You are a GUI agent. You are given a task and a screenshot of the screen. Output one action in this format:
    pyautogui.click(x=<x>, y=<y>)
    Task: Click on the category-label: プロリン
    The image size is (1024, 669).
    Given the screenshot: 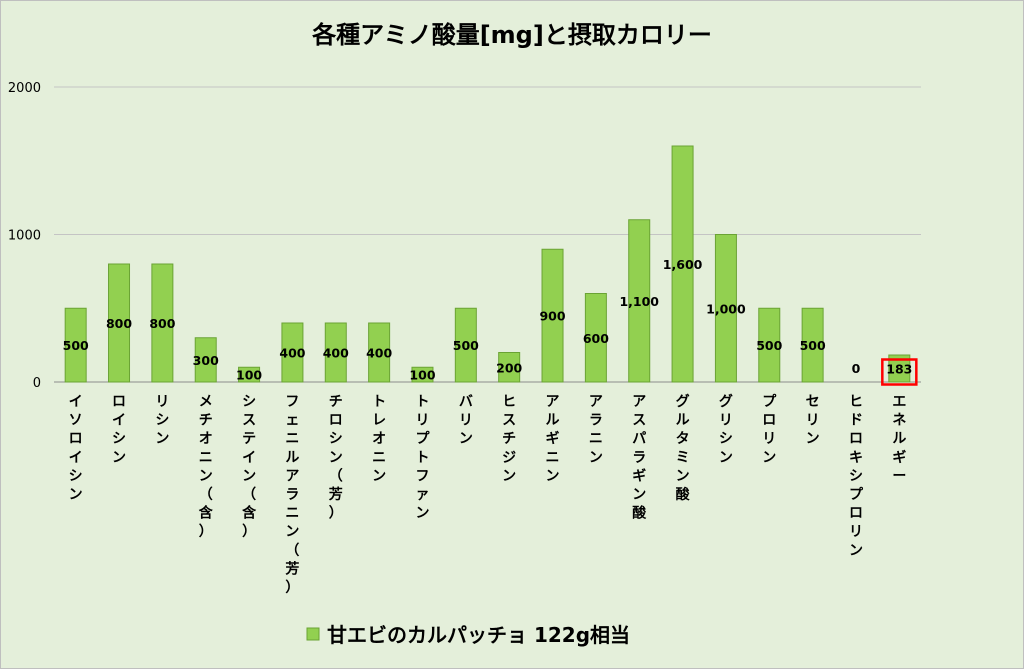 What is the action you would take?
    pyautogui.click(x=769, y=430)
    